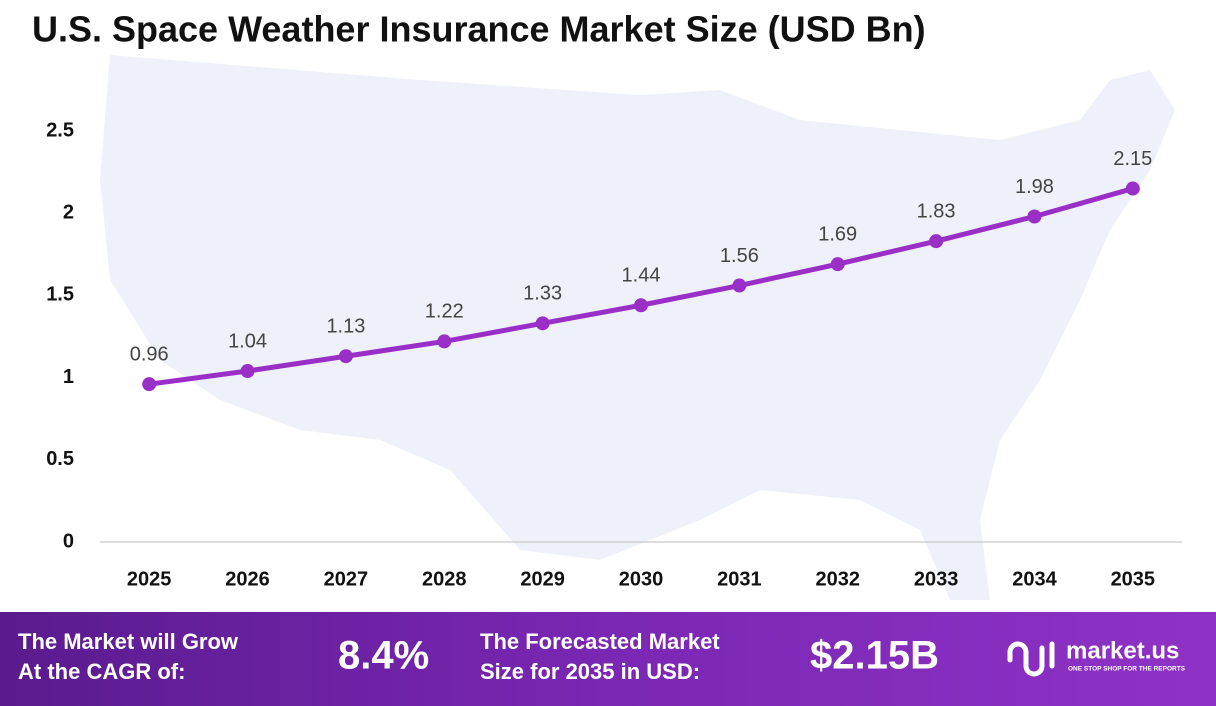 Image resolution: width=1216 pixels, height=706 pixels. I want to click on data-label: 1.69, so click(837, 234).